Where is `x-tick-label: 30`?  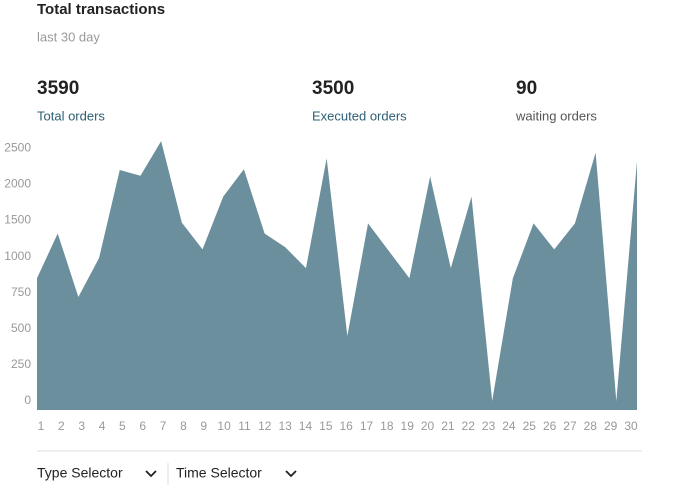
x-tick-label: 30 is located at coordinates (631, 426).